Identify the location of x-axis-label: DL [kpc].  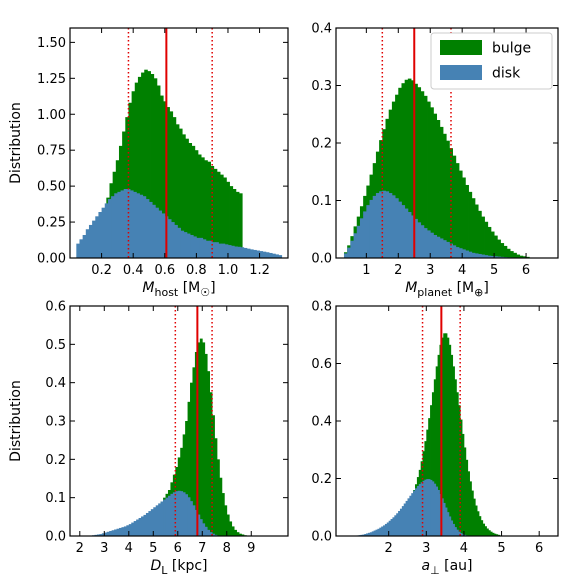
(179, 567).